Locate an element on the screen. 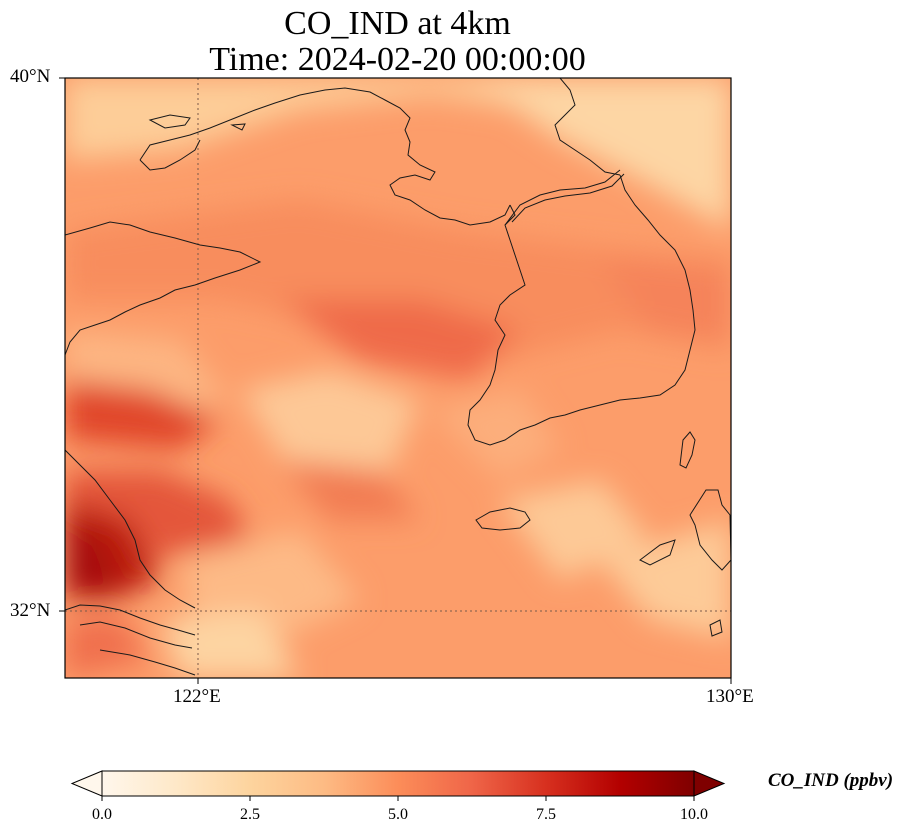 The image size is (915, 836). coastline-yalu is located at coordinates (562, 197).